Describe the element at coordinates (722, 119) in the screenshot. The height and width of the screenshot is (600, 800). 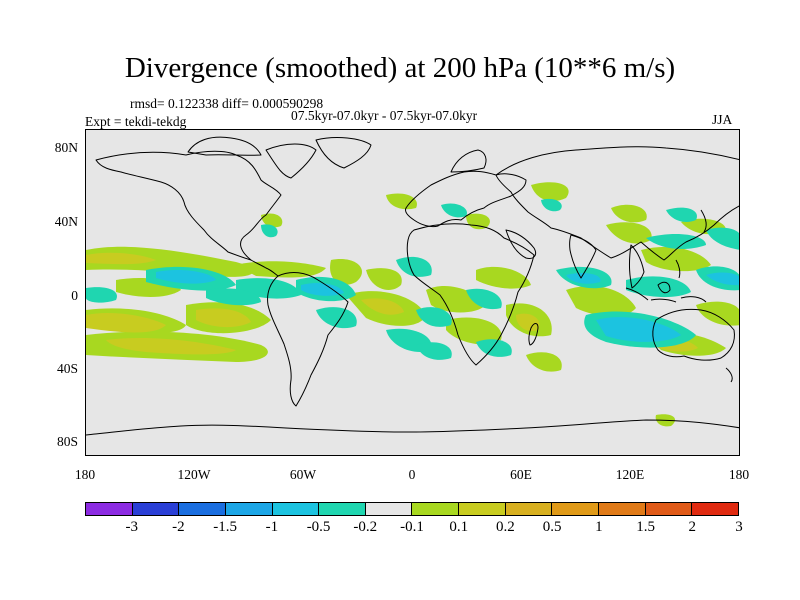
I see `season-label: JJA` at that location.